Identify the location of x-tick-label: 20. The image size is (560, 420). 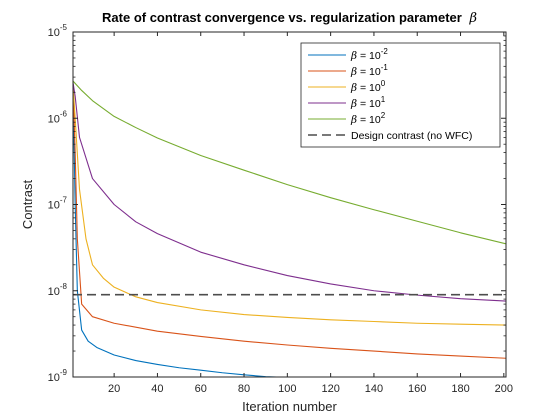
(114, 389).